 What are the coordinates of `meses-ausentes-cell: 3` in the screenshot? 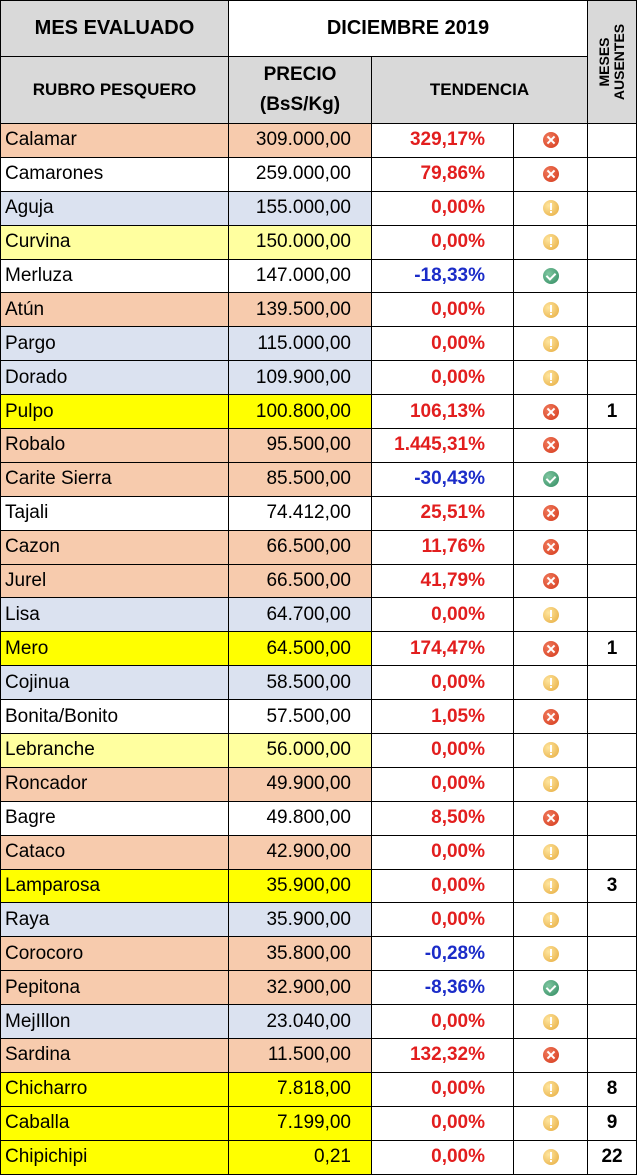 It's located at (612, 886).